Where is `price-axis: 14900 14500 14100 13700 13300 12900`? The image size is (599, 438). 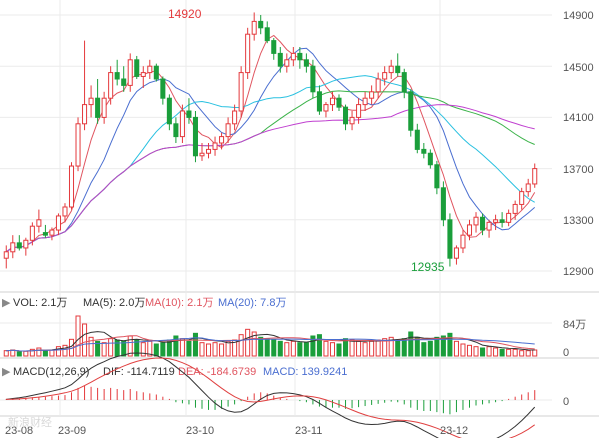 price-axis: 14900 14500 14100 13700 13300 12900 is located at coordinates (578, 144).